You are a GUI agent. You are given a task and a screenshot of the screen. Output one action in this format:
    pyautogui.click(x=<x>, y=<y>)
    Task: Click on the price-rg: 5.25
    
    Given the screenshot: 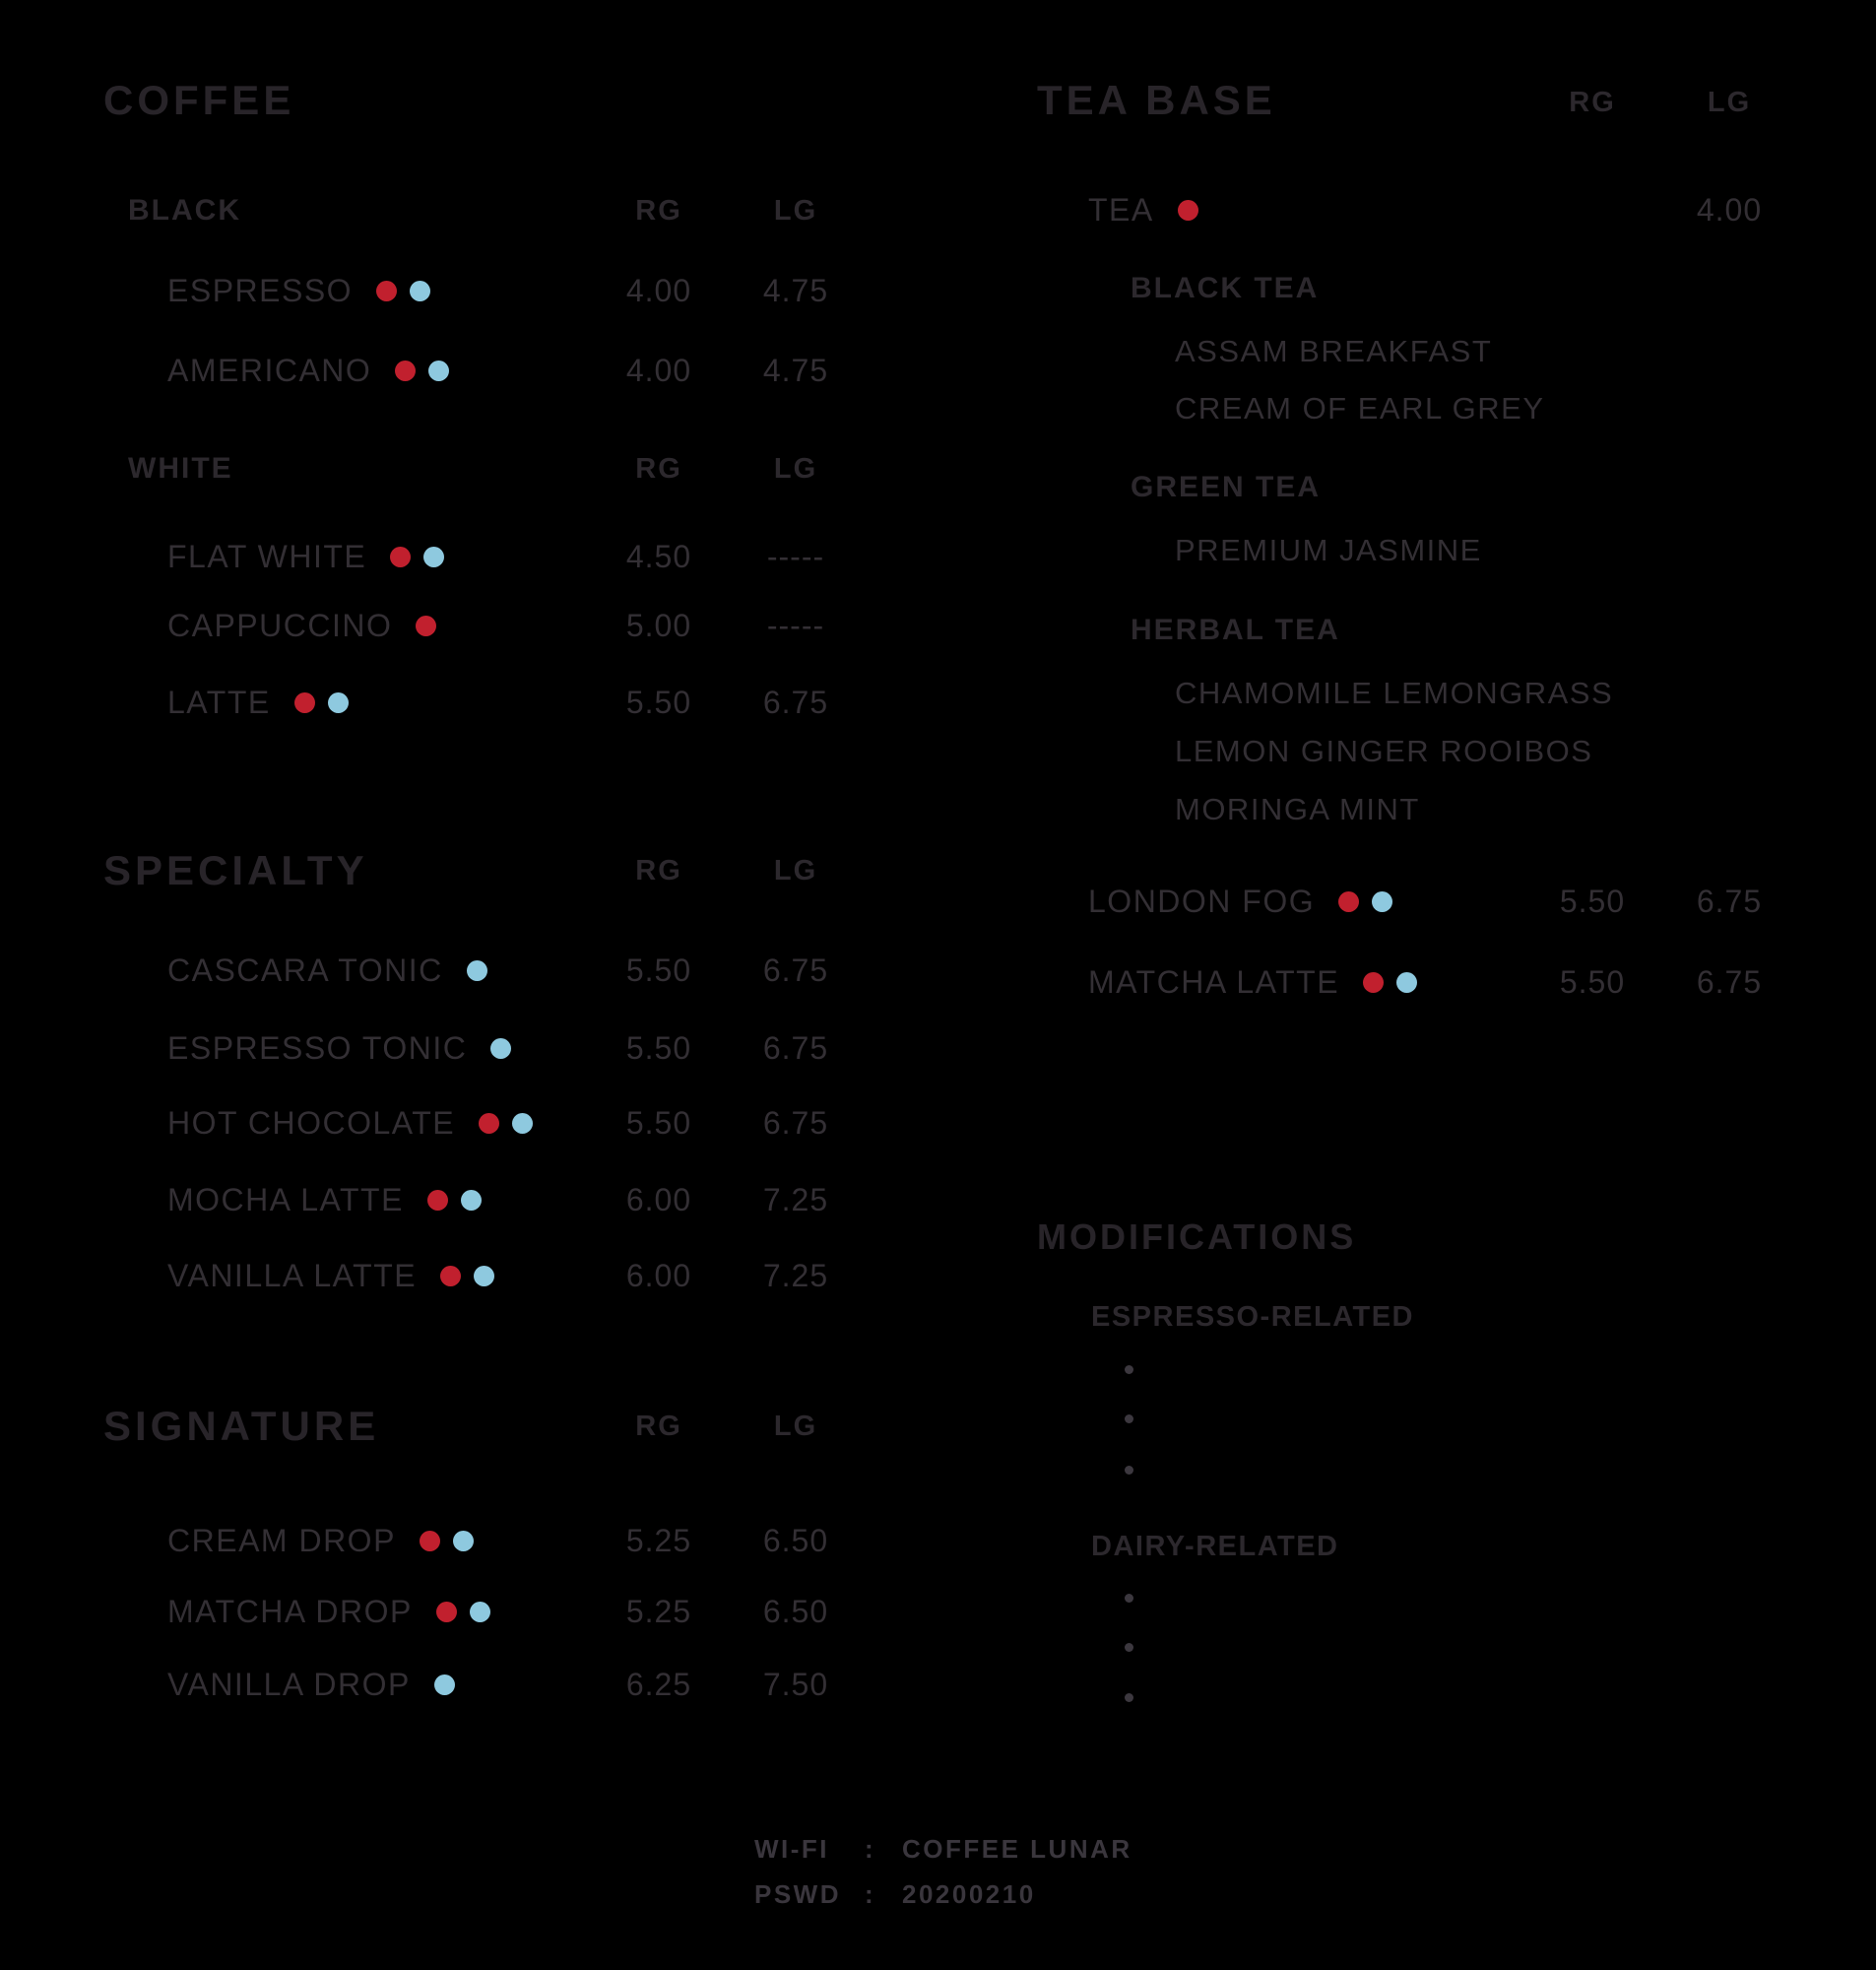 What is the action you would take?
    pyautogui.click(x=659, y=1611)
    